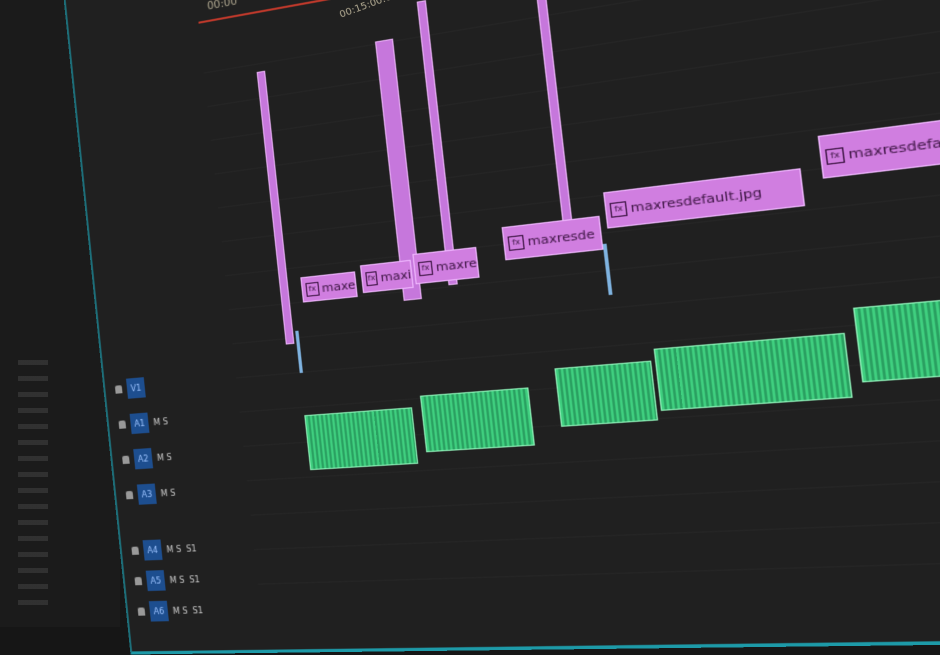 The width and height of the screenshot is (940, 655). I want to click on track-v1: V1, so click(130, 388).